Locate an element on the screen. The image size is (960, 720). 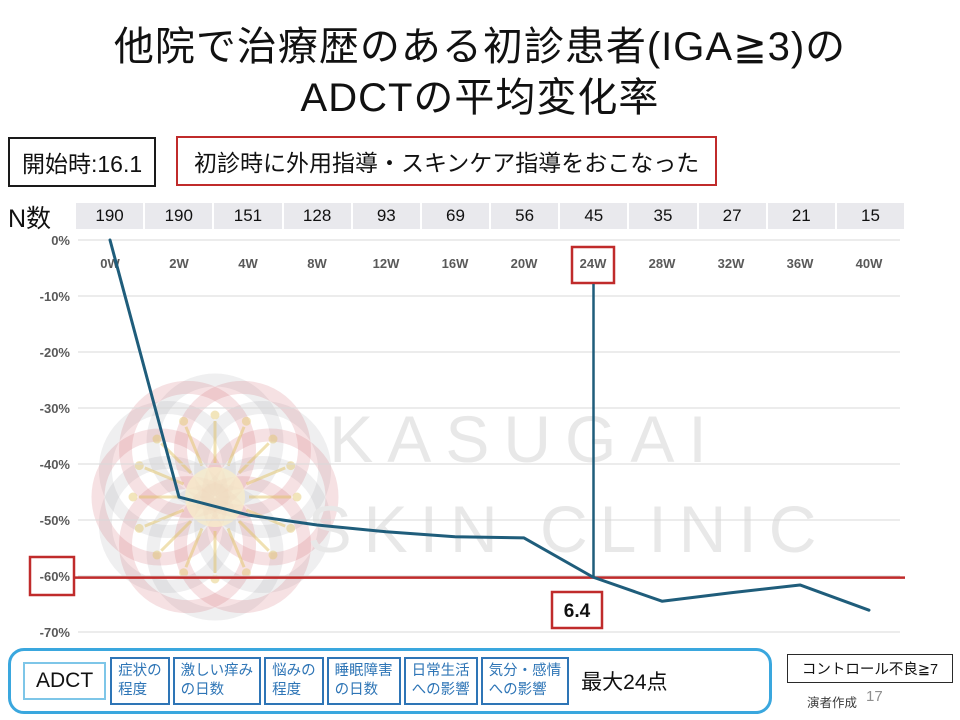
y-tick-label: -60% is located at coordinates (55, 576).